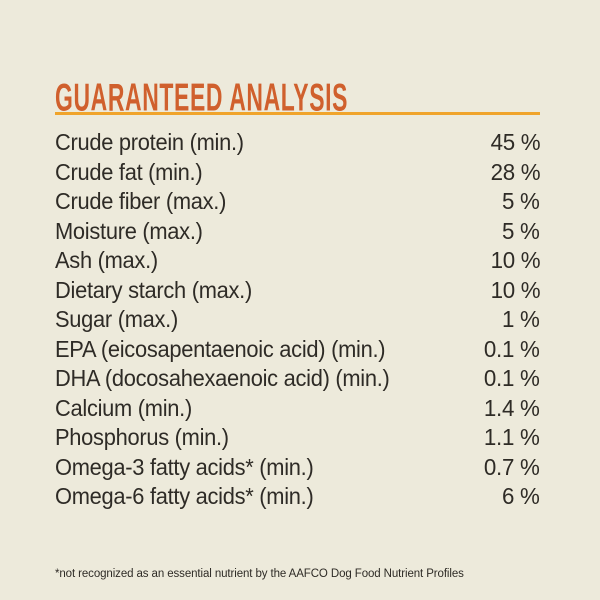 The height and width of the screenshot is (600, 600). Describe the element at coordinates (129, 230) in the screenshot. I see `nutrient-label: Moisture (max.)` at that location.